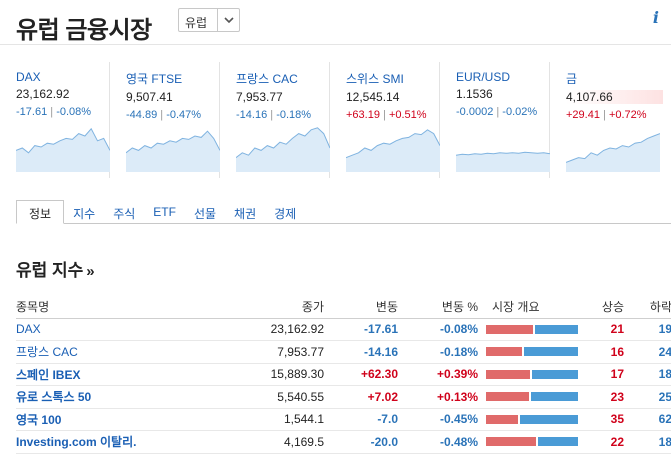 Image resolution: width=671 pixels, height=470 pixels. Describe the element at coordinates (40, 212) in the screenshot. I see `tab-item: 정보` at that location.